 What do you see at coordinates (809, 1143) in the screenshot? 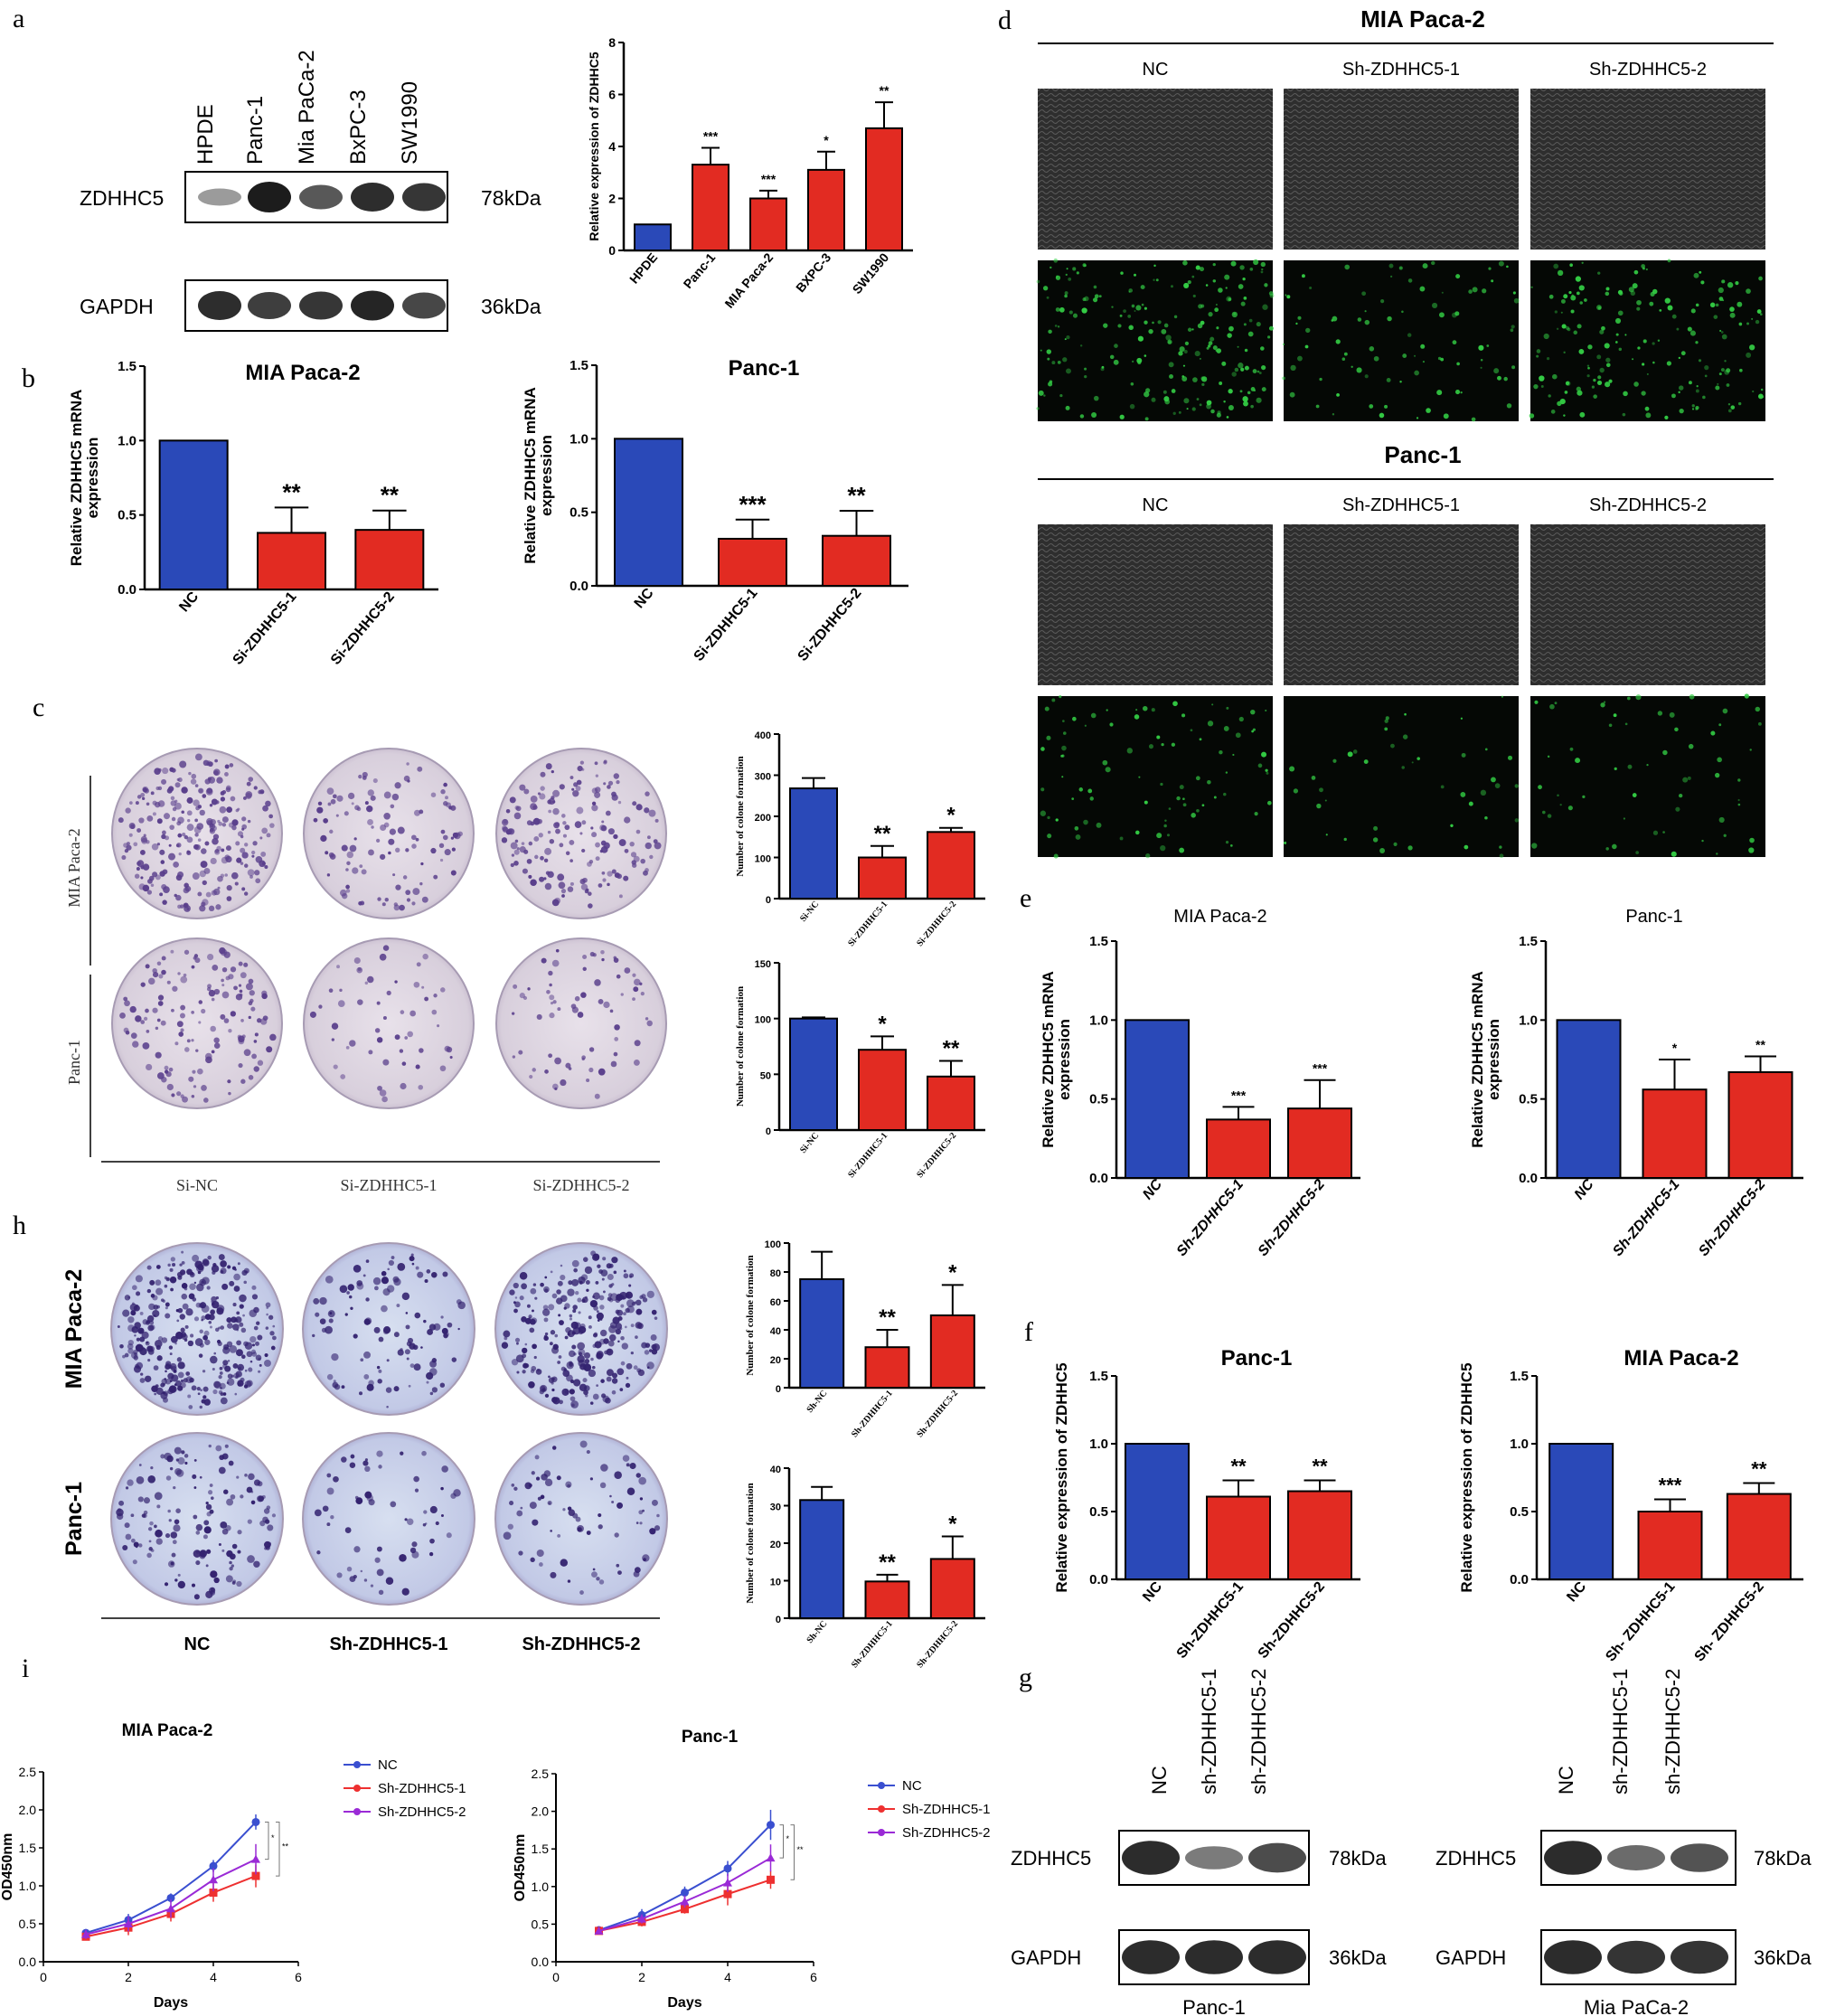
I see `category-label: Si-NC` at bounding box center [809, 1143].